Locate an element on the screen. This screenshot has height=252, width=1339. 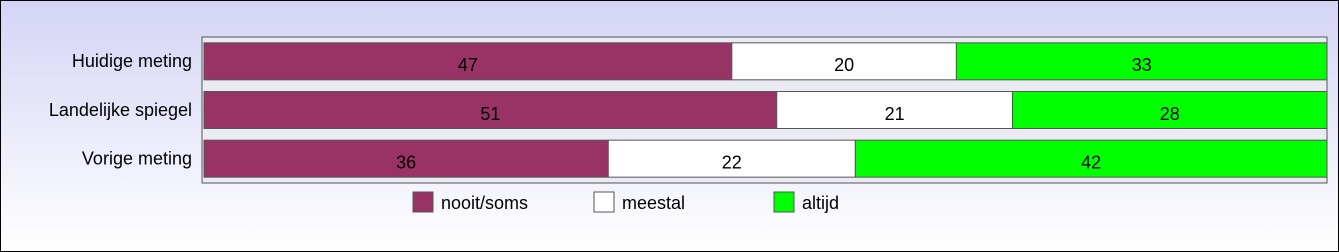
y-tick-label: Vorige meting is located at coordinates (137, 158).